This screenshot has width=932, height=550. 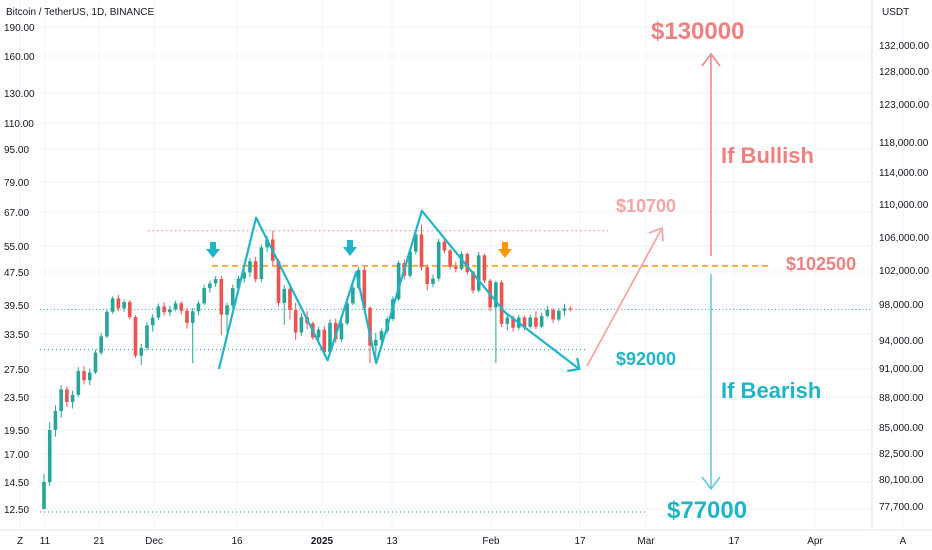 What do you see at coordinates (895, 12) in the screenshot?
I see `currency-label: USDT` at bounding box center [895, 12].